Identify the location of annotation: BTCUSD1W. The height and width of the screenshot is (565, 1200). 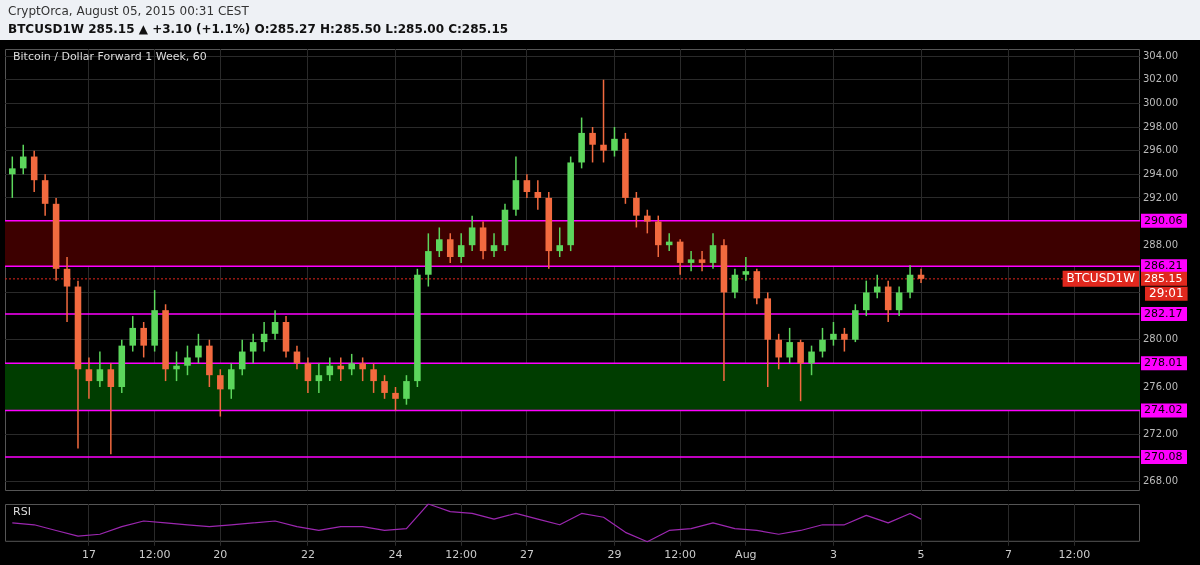
(1101, 277).